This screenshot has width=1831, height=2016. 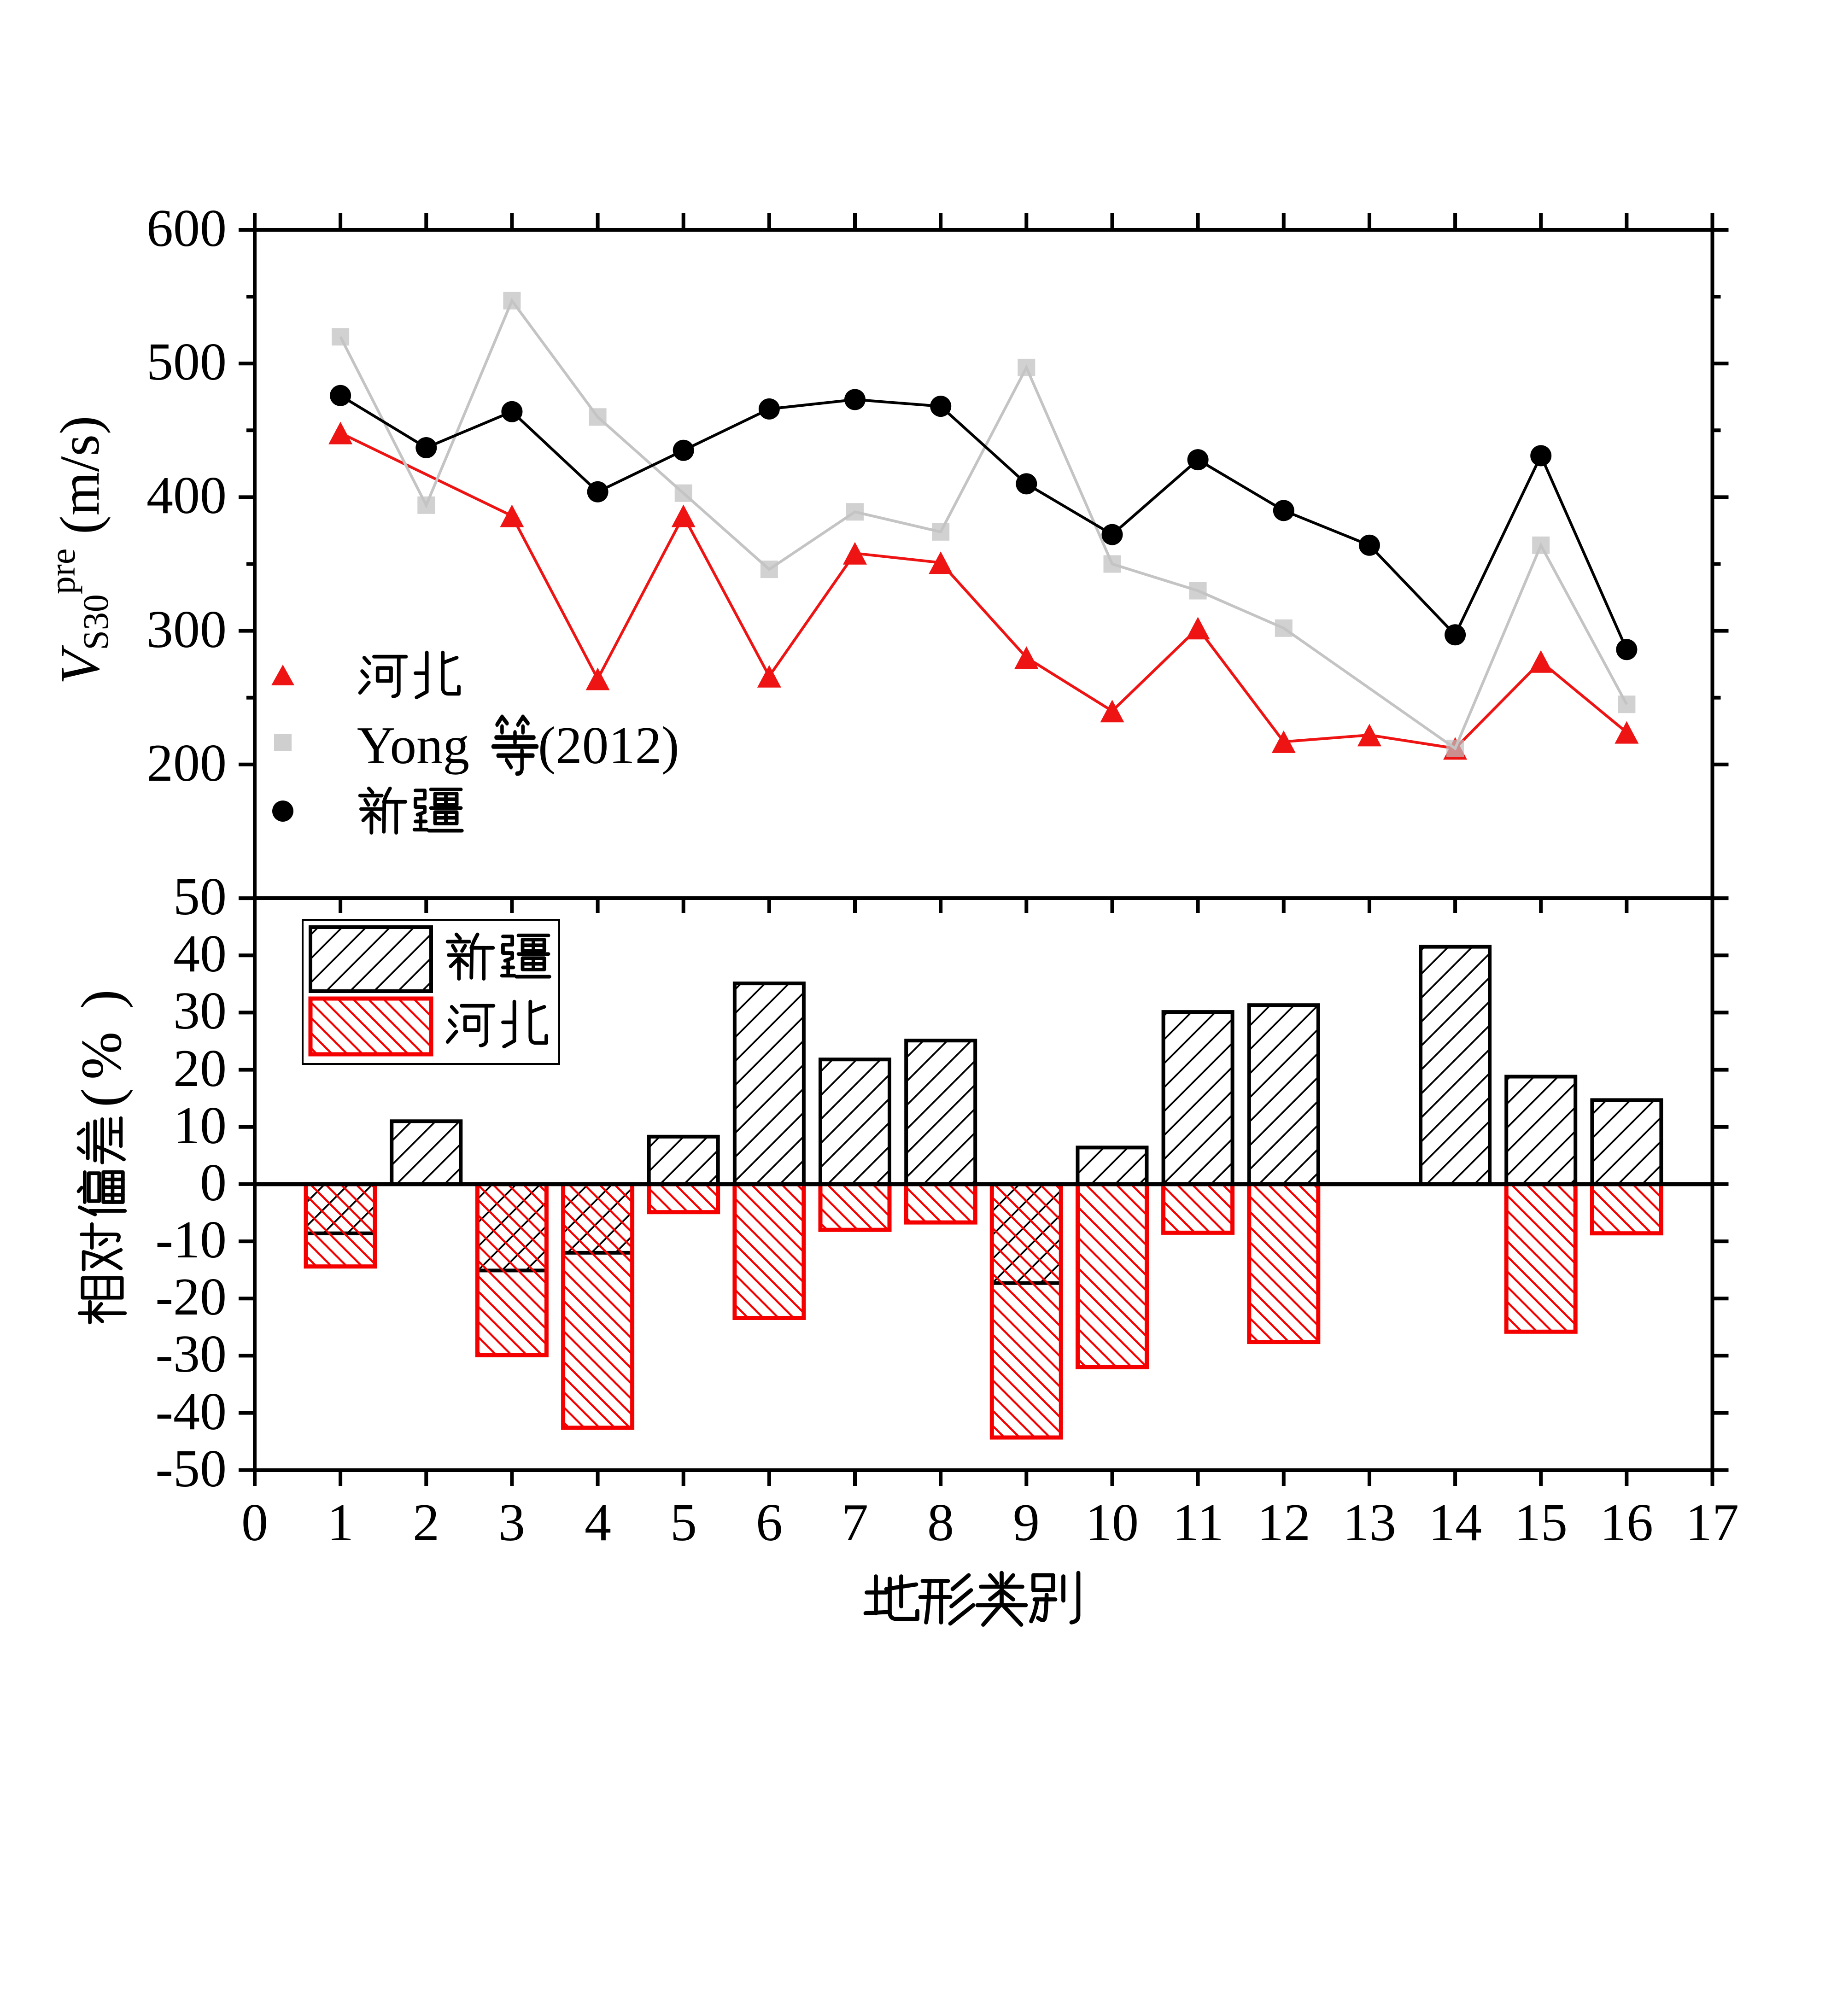 I want to click on svg-text: 17, so click(x=1712, y=1523).